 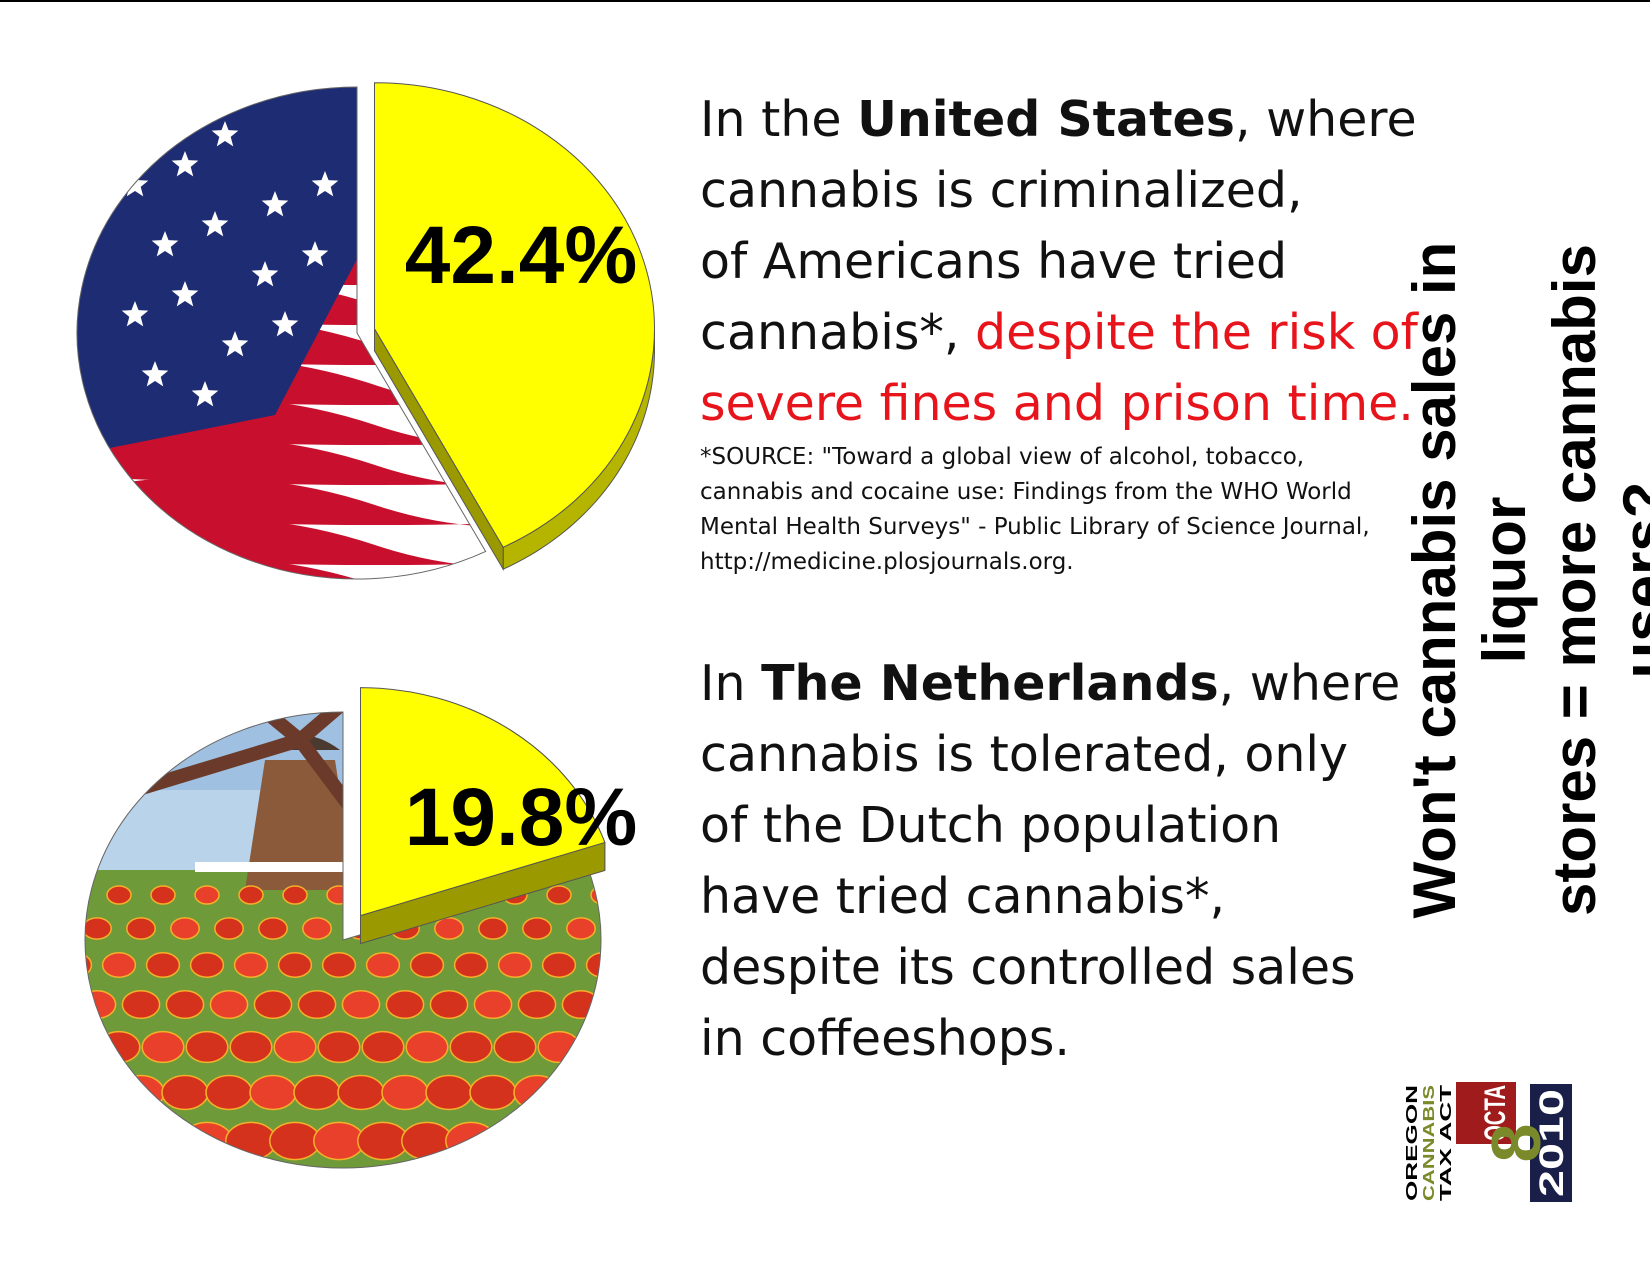 I want to click on nl-line-3: of the Dutch population, so click(x=991, y=825).